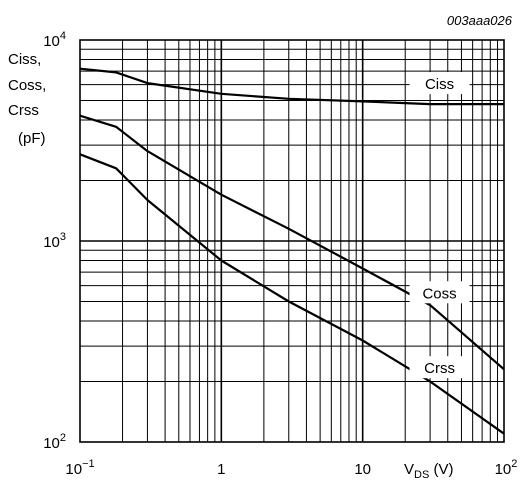  Describe the element at coordinates (79, 468) in the screenshot. I see `x-tick-label: 10⁻¹` at that location.